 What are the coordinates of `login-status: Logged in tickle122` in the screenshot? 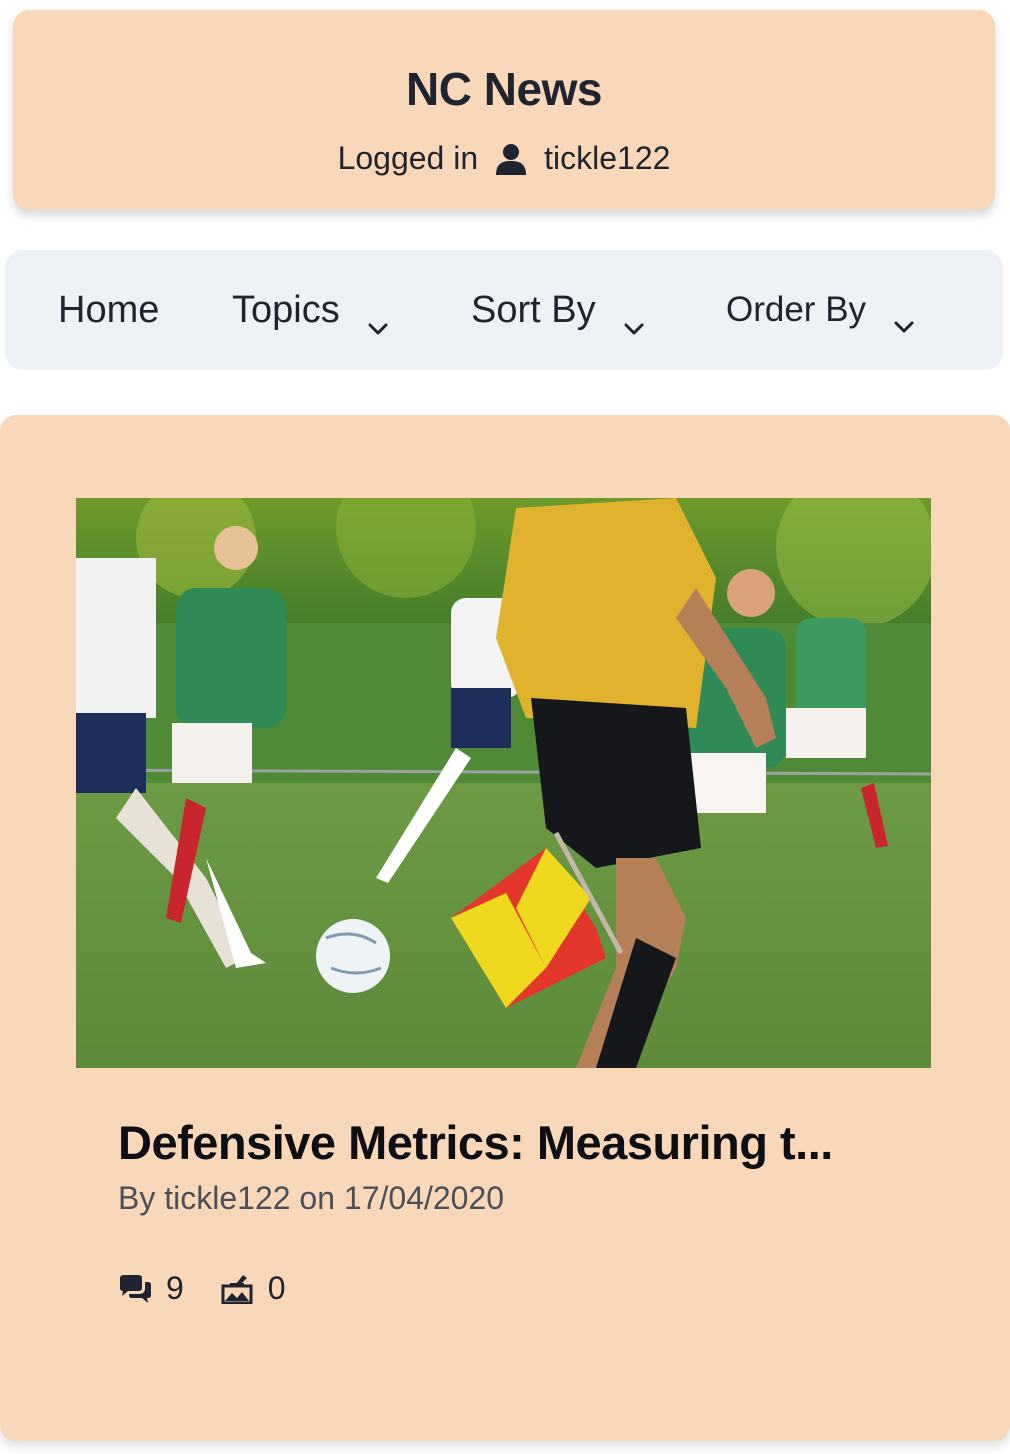 It's located at (504, 158).